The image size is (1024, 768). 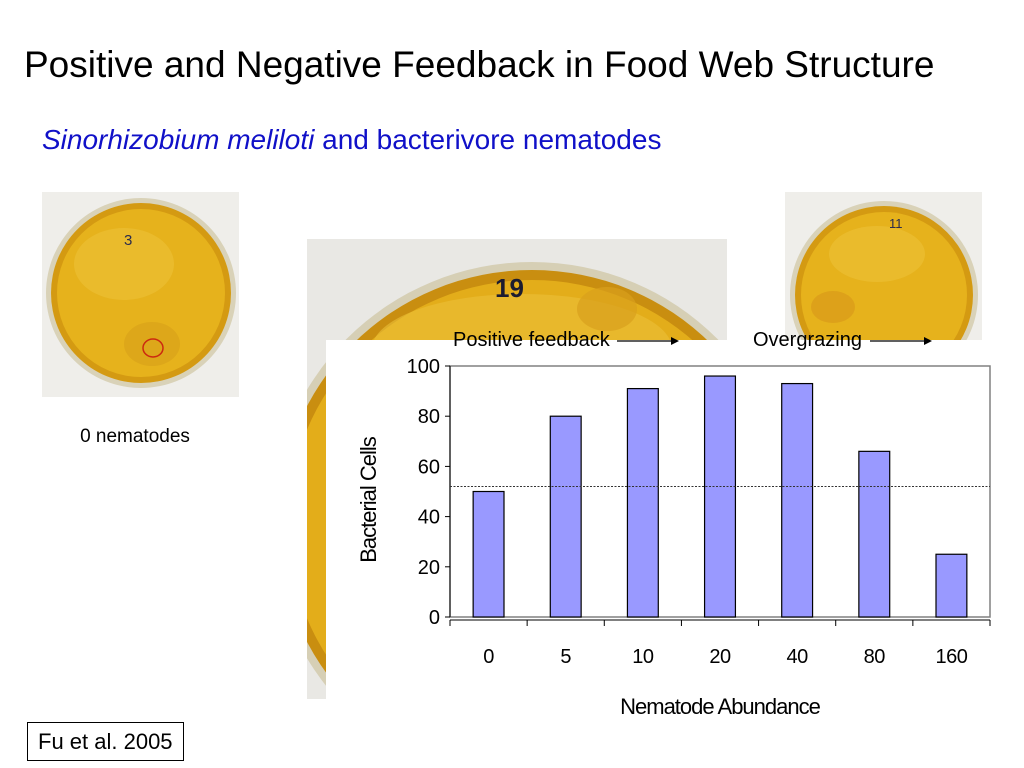 What do you see at coordinates (565, 657) in the screenshot?
I see `x-tick-label: 5` at bounding box center [565, 657].